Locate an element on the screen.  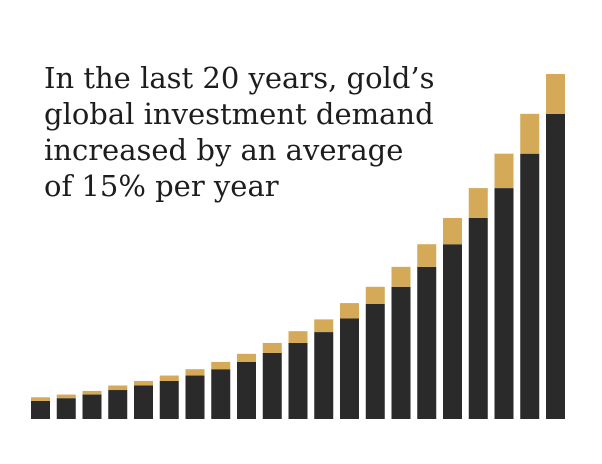
headline-line-2: global investment demand is located at coordinates (239, 114).